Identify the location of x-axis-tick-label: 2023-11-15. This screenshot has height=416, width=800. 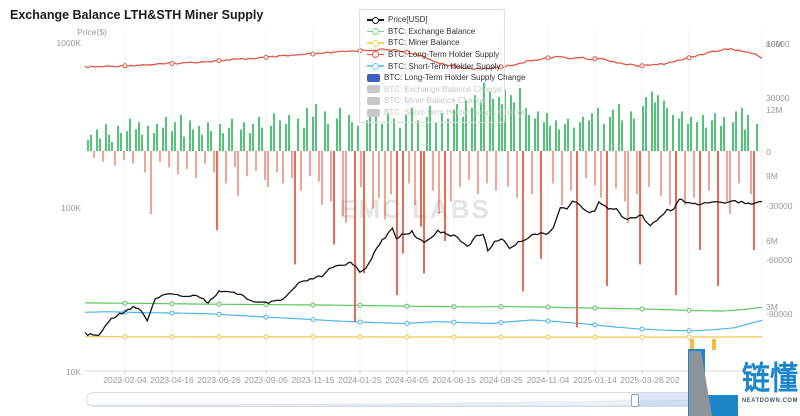
(313, 380).